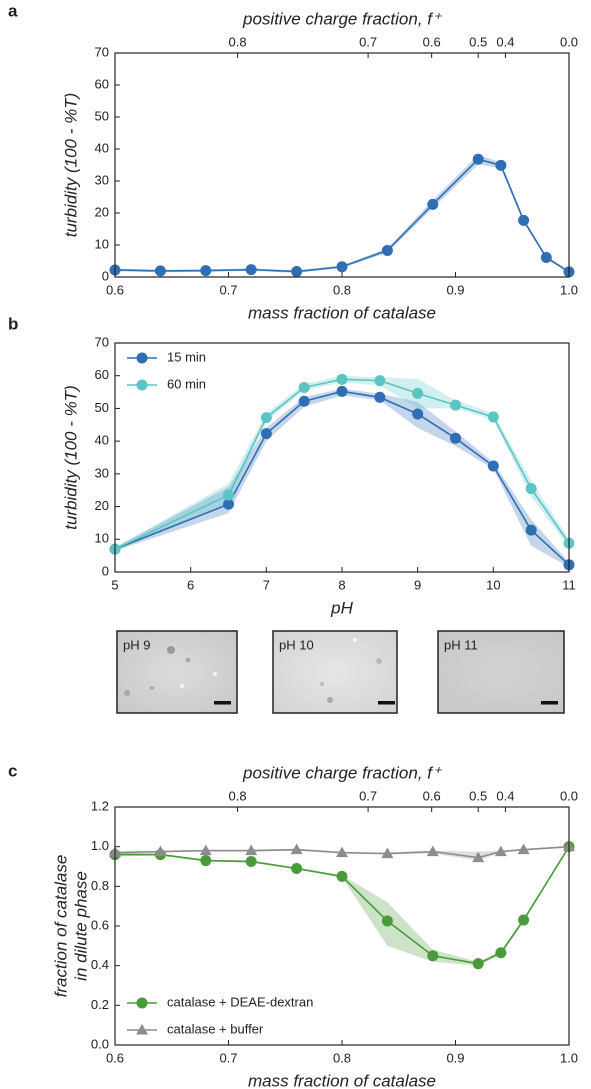 The width and height of the screenshot is (591, 1089). What do you see at coordinates (114, 584) in the screenshot?
I see `x-tick-label: 5` at bounding box center [114, 584].